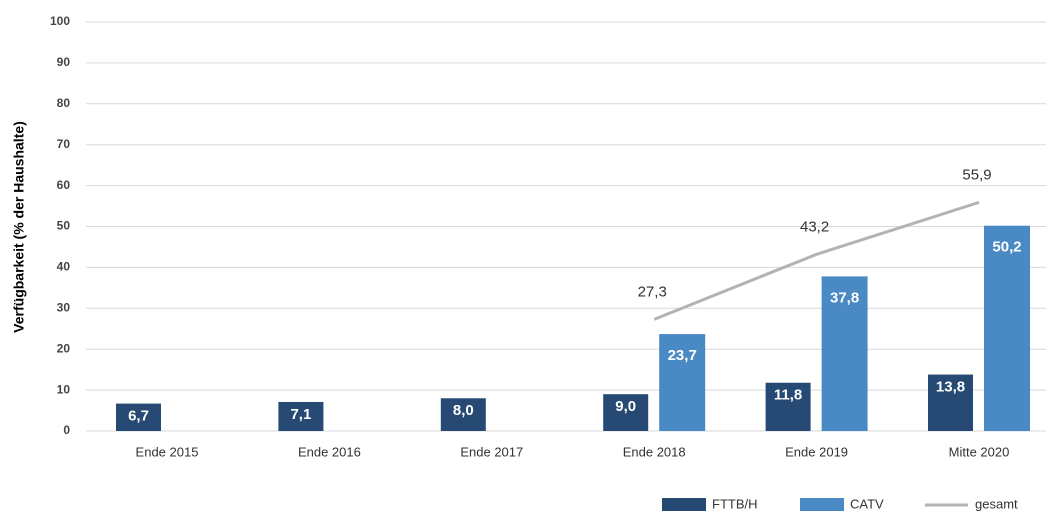 This screenshot has height=515, width=1048. I want to click on data-label: 9,0, so click(625, 406).